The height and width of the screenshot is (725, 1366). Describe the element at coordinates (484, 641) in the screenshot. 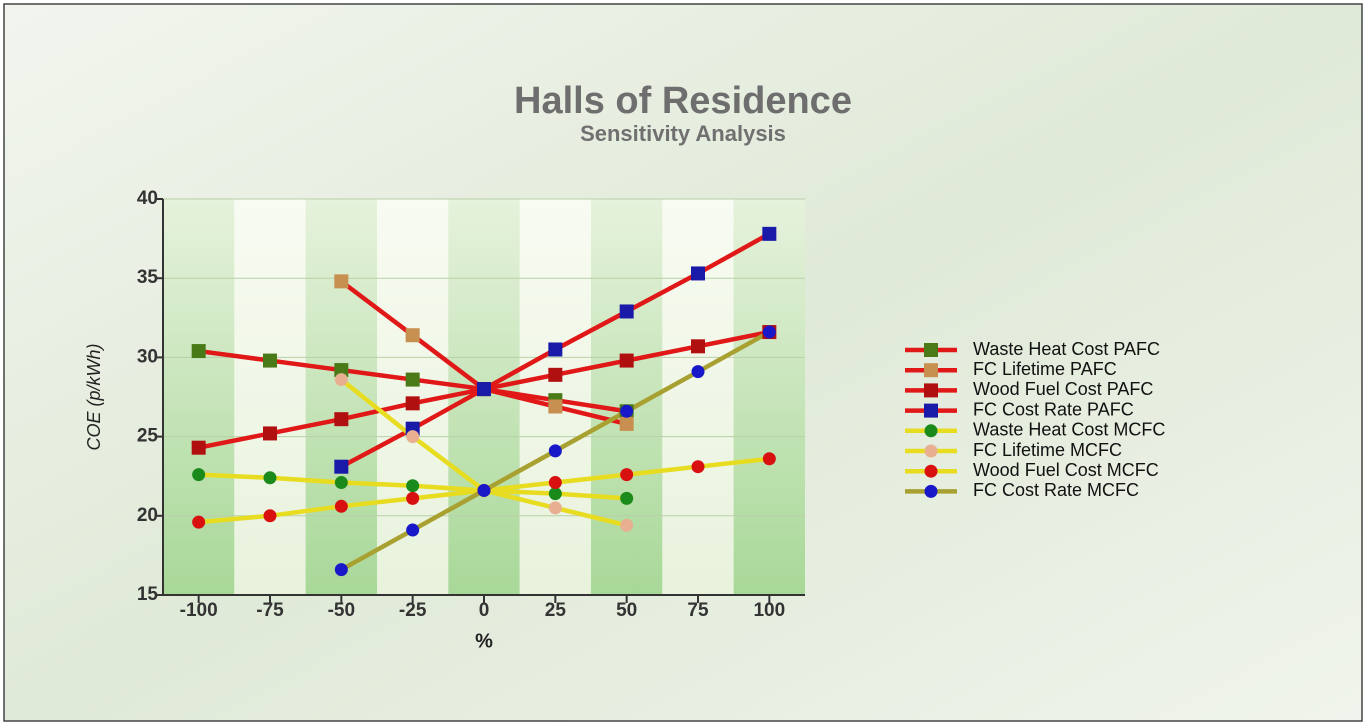

I see `x-axis-label: %` at that location.